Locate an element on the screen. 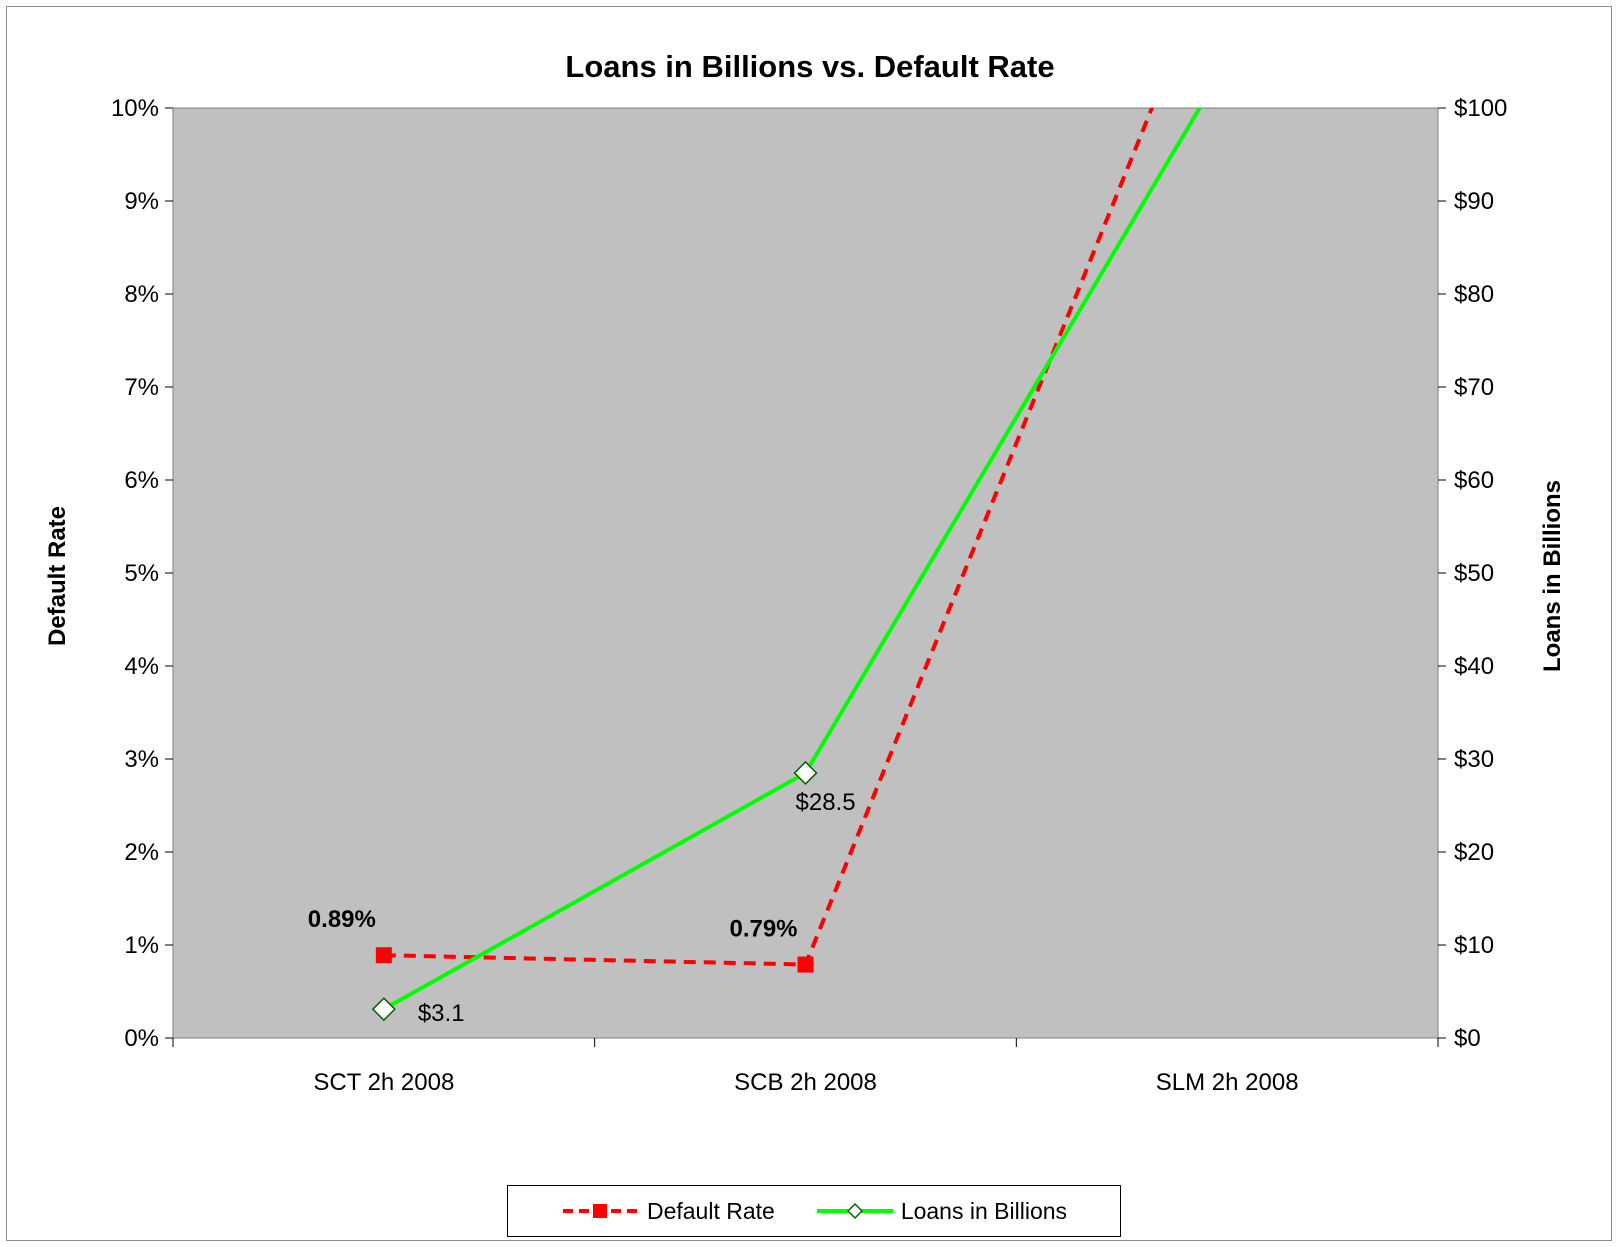 The width and height of the screenshot is (1619, 1247). y-axis-left-title: Default Rate is located at coordinates (57, 576).